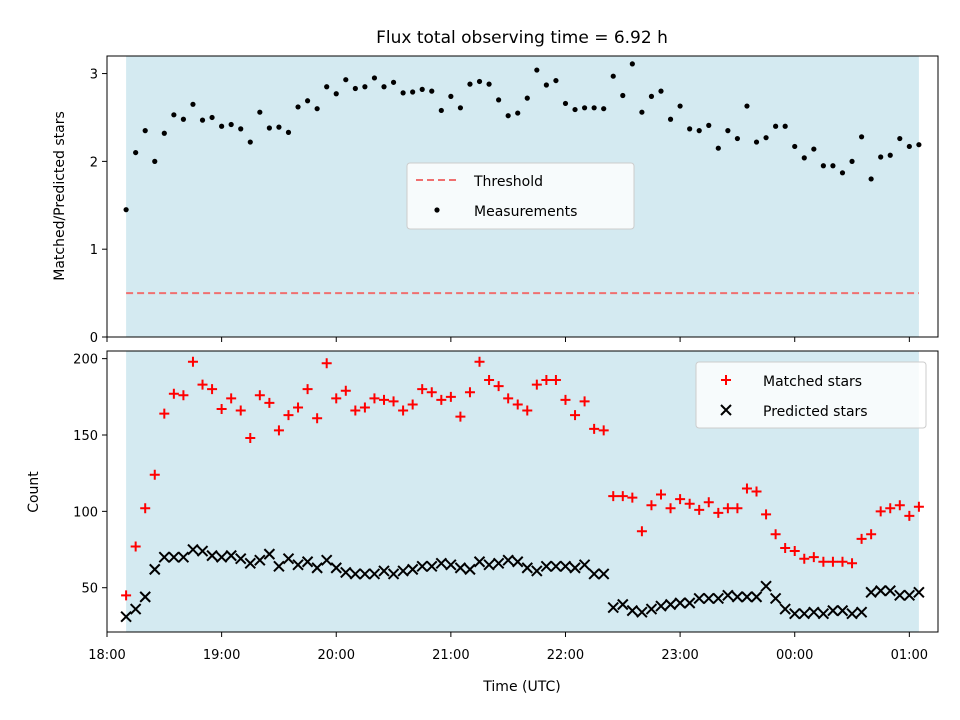 The image size is (960, 720). Describe the element at coordinates (85, 436) in the screenshot. I see `bottom-ytick-label-2: 150` at that location.